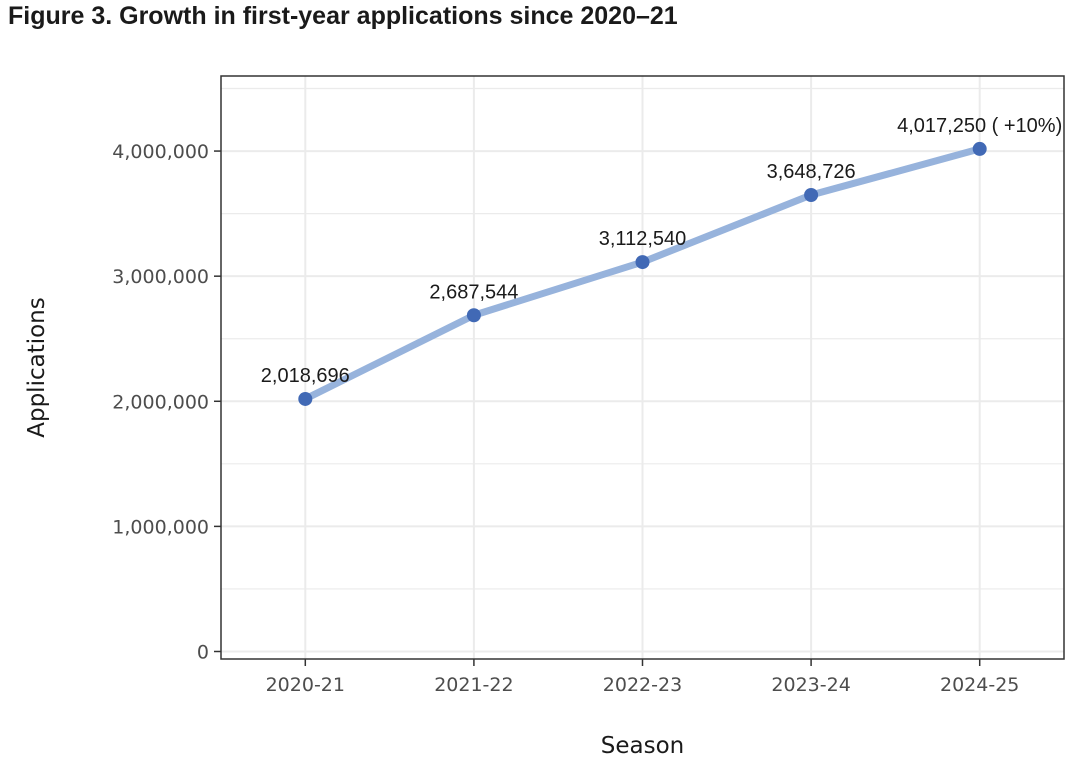 This screenshot has width=1080, height=766. Describe the element at coordinates (305, 376) in the screenshot. I see `data-label: 2,018,696` at that location.